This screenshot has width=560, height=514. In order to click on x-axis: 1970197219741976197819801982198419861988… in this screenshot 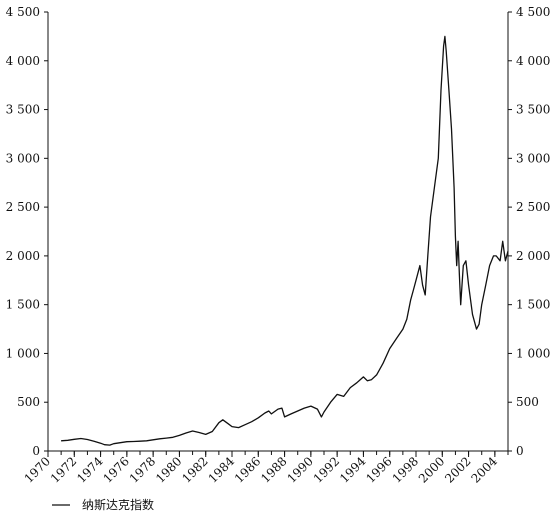, I will do `click(265, 468)`.